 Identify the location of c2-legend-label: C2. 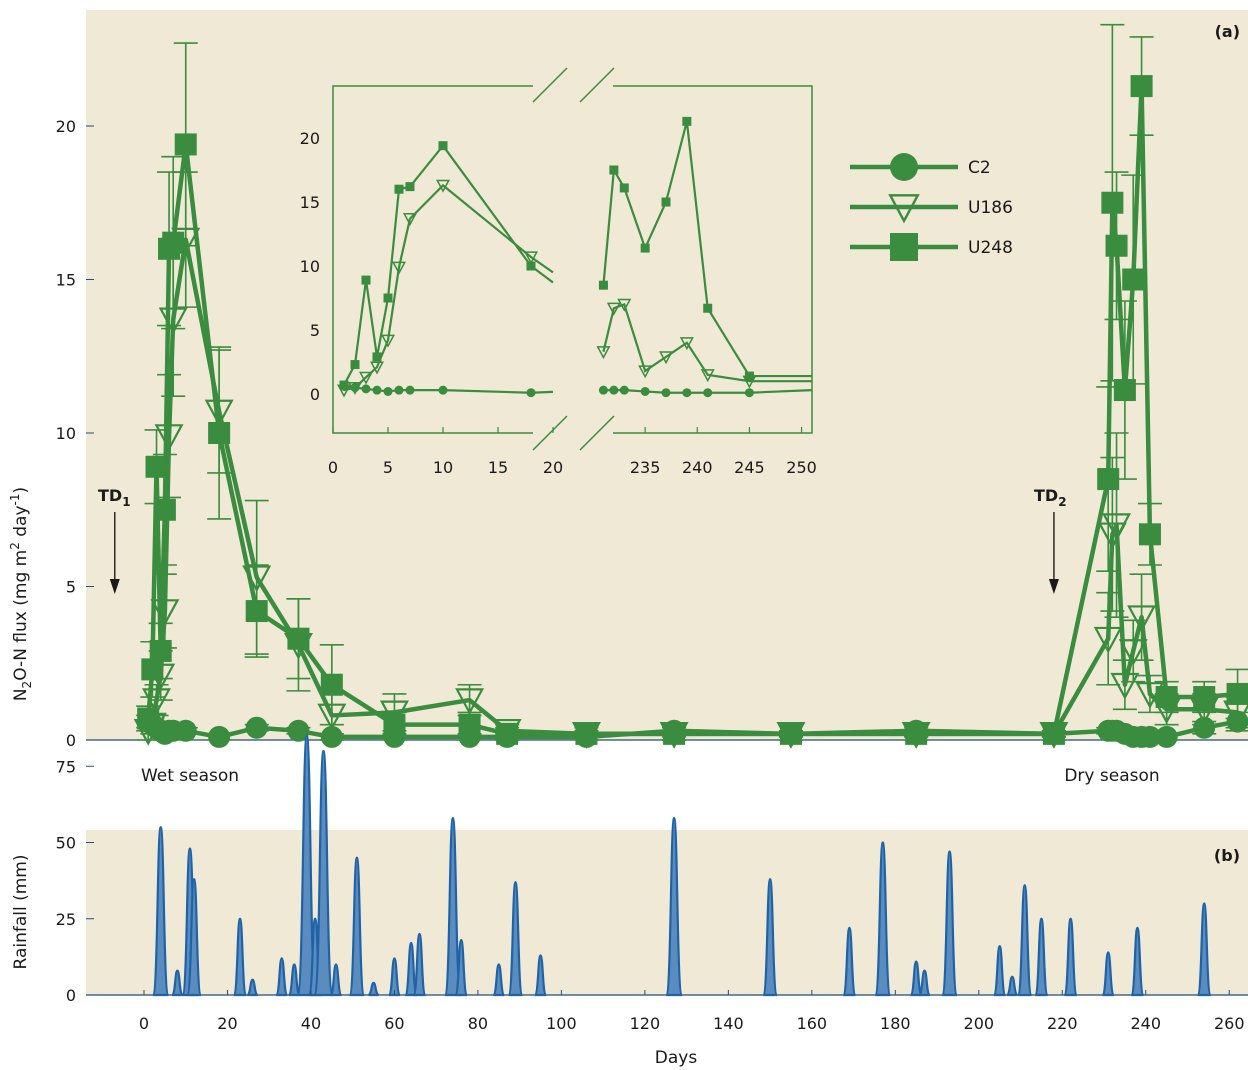
(979, 168).